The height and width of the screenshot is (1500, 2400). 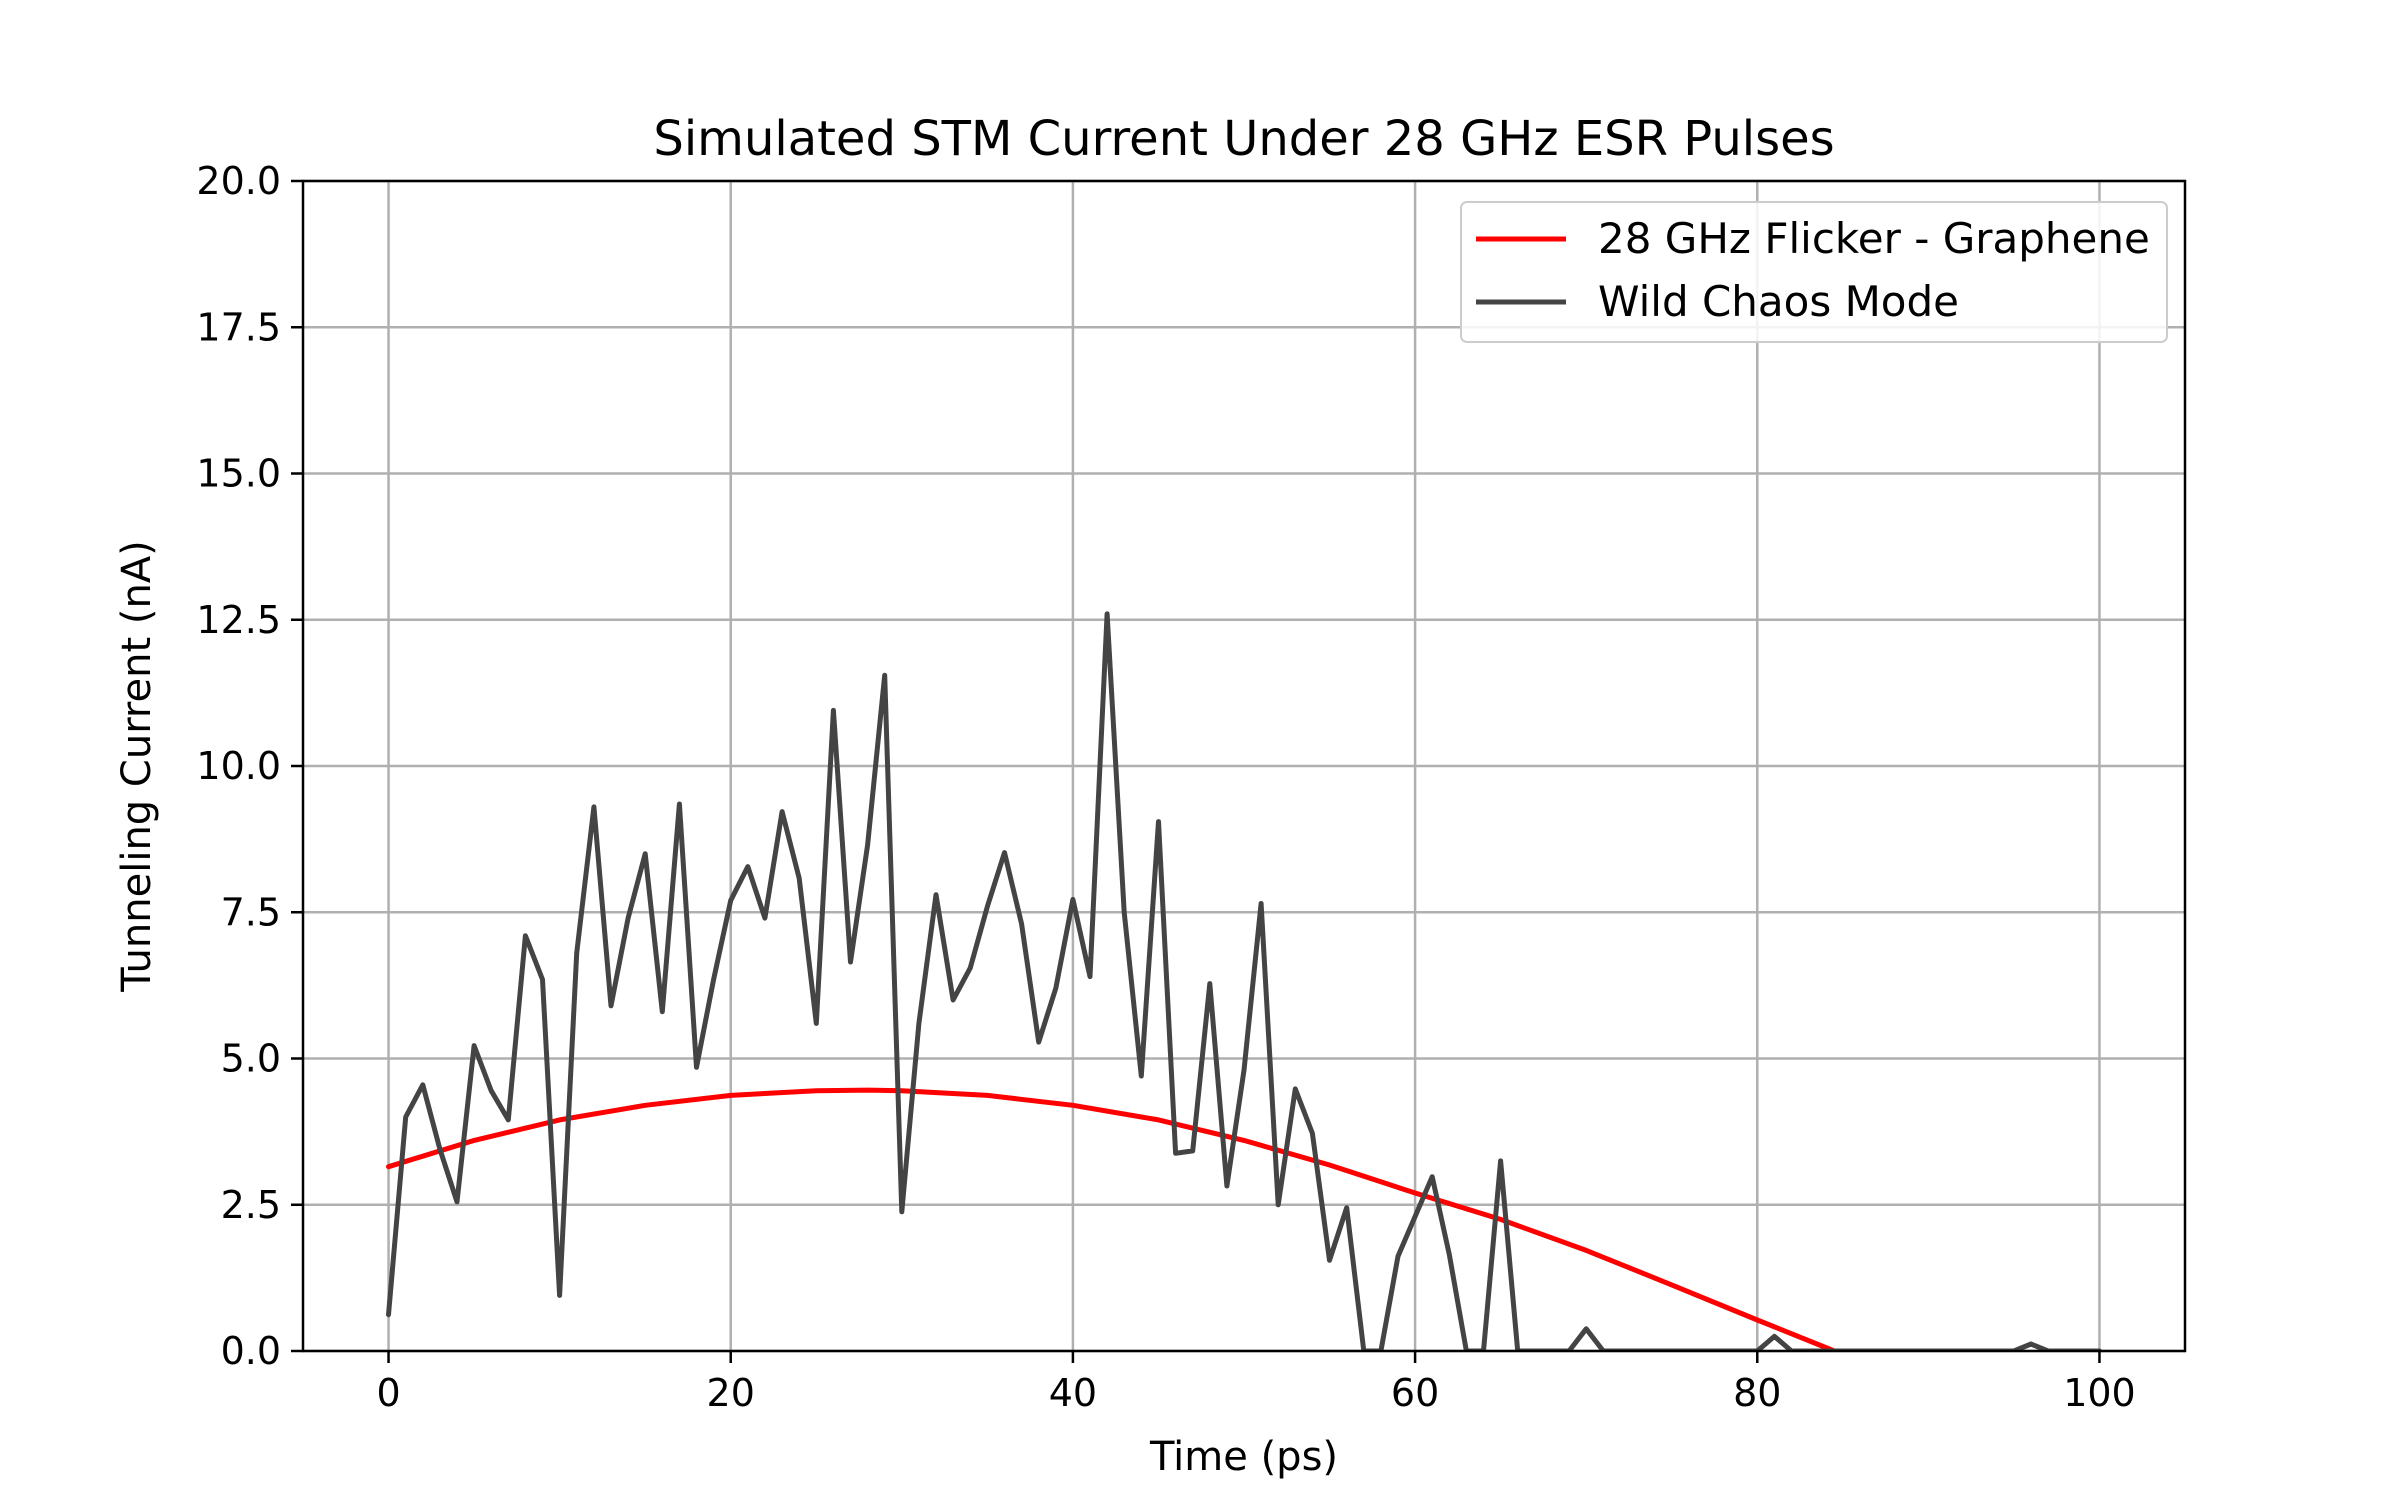 I want to click on y-tick-label: 5.0, so click(x=251, y=1059).